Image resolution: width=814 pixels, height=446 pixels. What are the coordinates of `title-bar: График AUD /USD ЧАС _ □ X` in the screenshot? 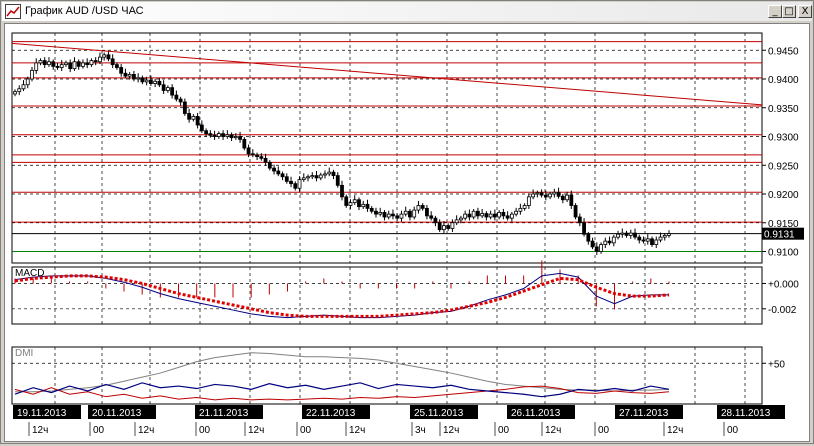 It's located at (407, 11).